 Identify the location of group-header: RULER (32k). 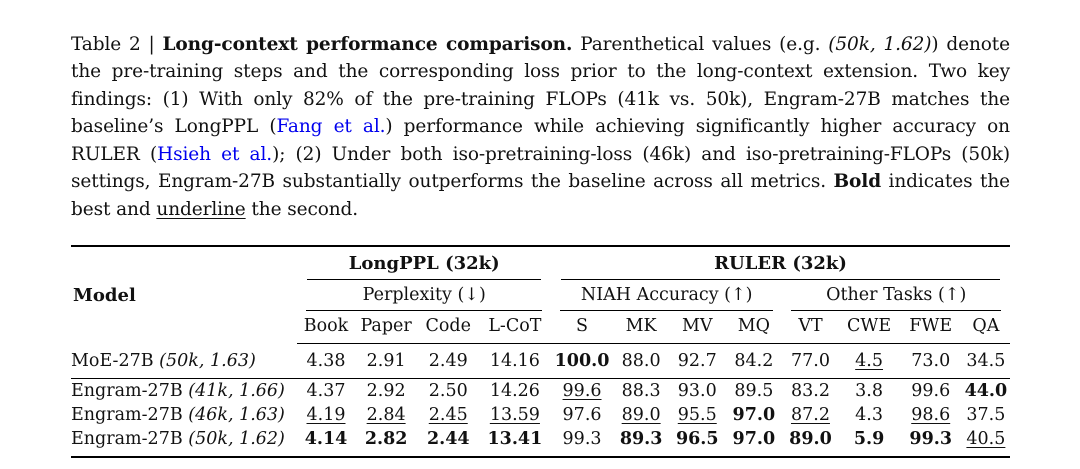
(780, 263).